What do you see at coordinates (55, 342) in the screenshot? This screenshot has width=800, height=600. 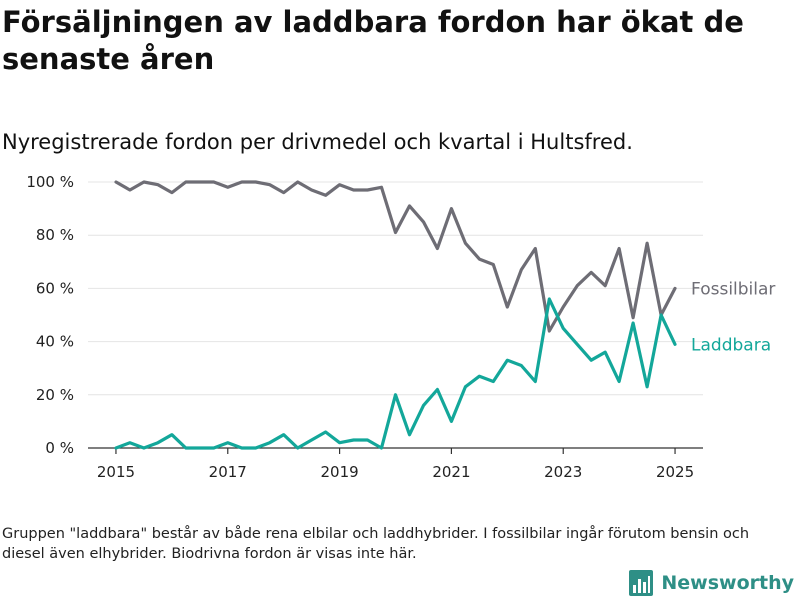 I see `y-tick-label: 40 %` at bounding box center [55, 342].